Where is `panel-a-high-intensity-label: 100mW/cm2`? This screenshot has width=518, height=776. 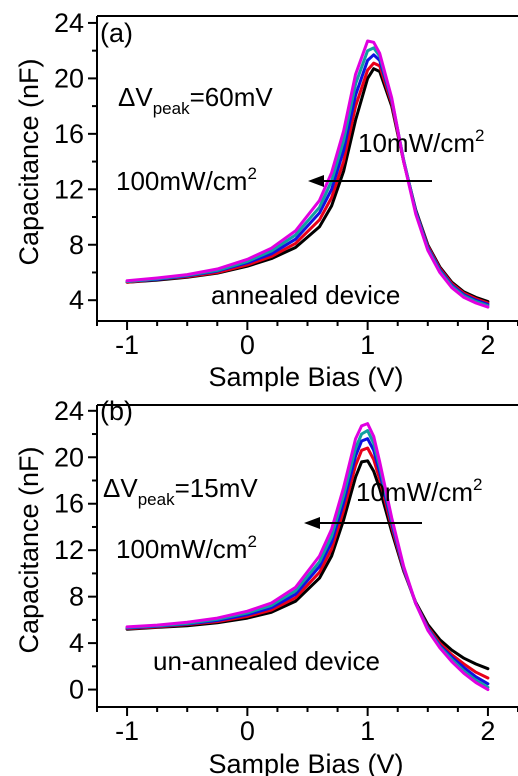 panel-a-high-intensity-label: 100mW/cm2 is located at coordinates (186, 180).